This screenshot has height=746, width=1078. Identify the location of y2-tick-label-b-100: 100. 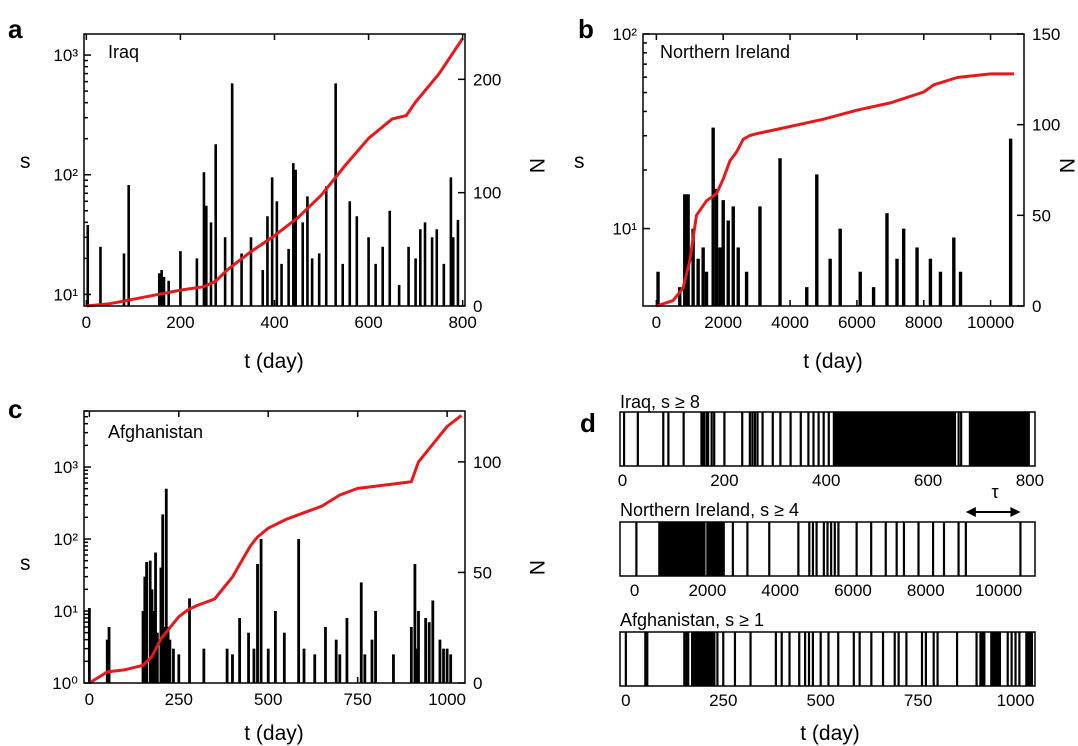
(1046, 125).